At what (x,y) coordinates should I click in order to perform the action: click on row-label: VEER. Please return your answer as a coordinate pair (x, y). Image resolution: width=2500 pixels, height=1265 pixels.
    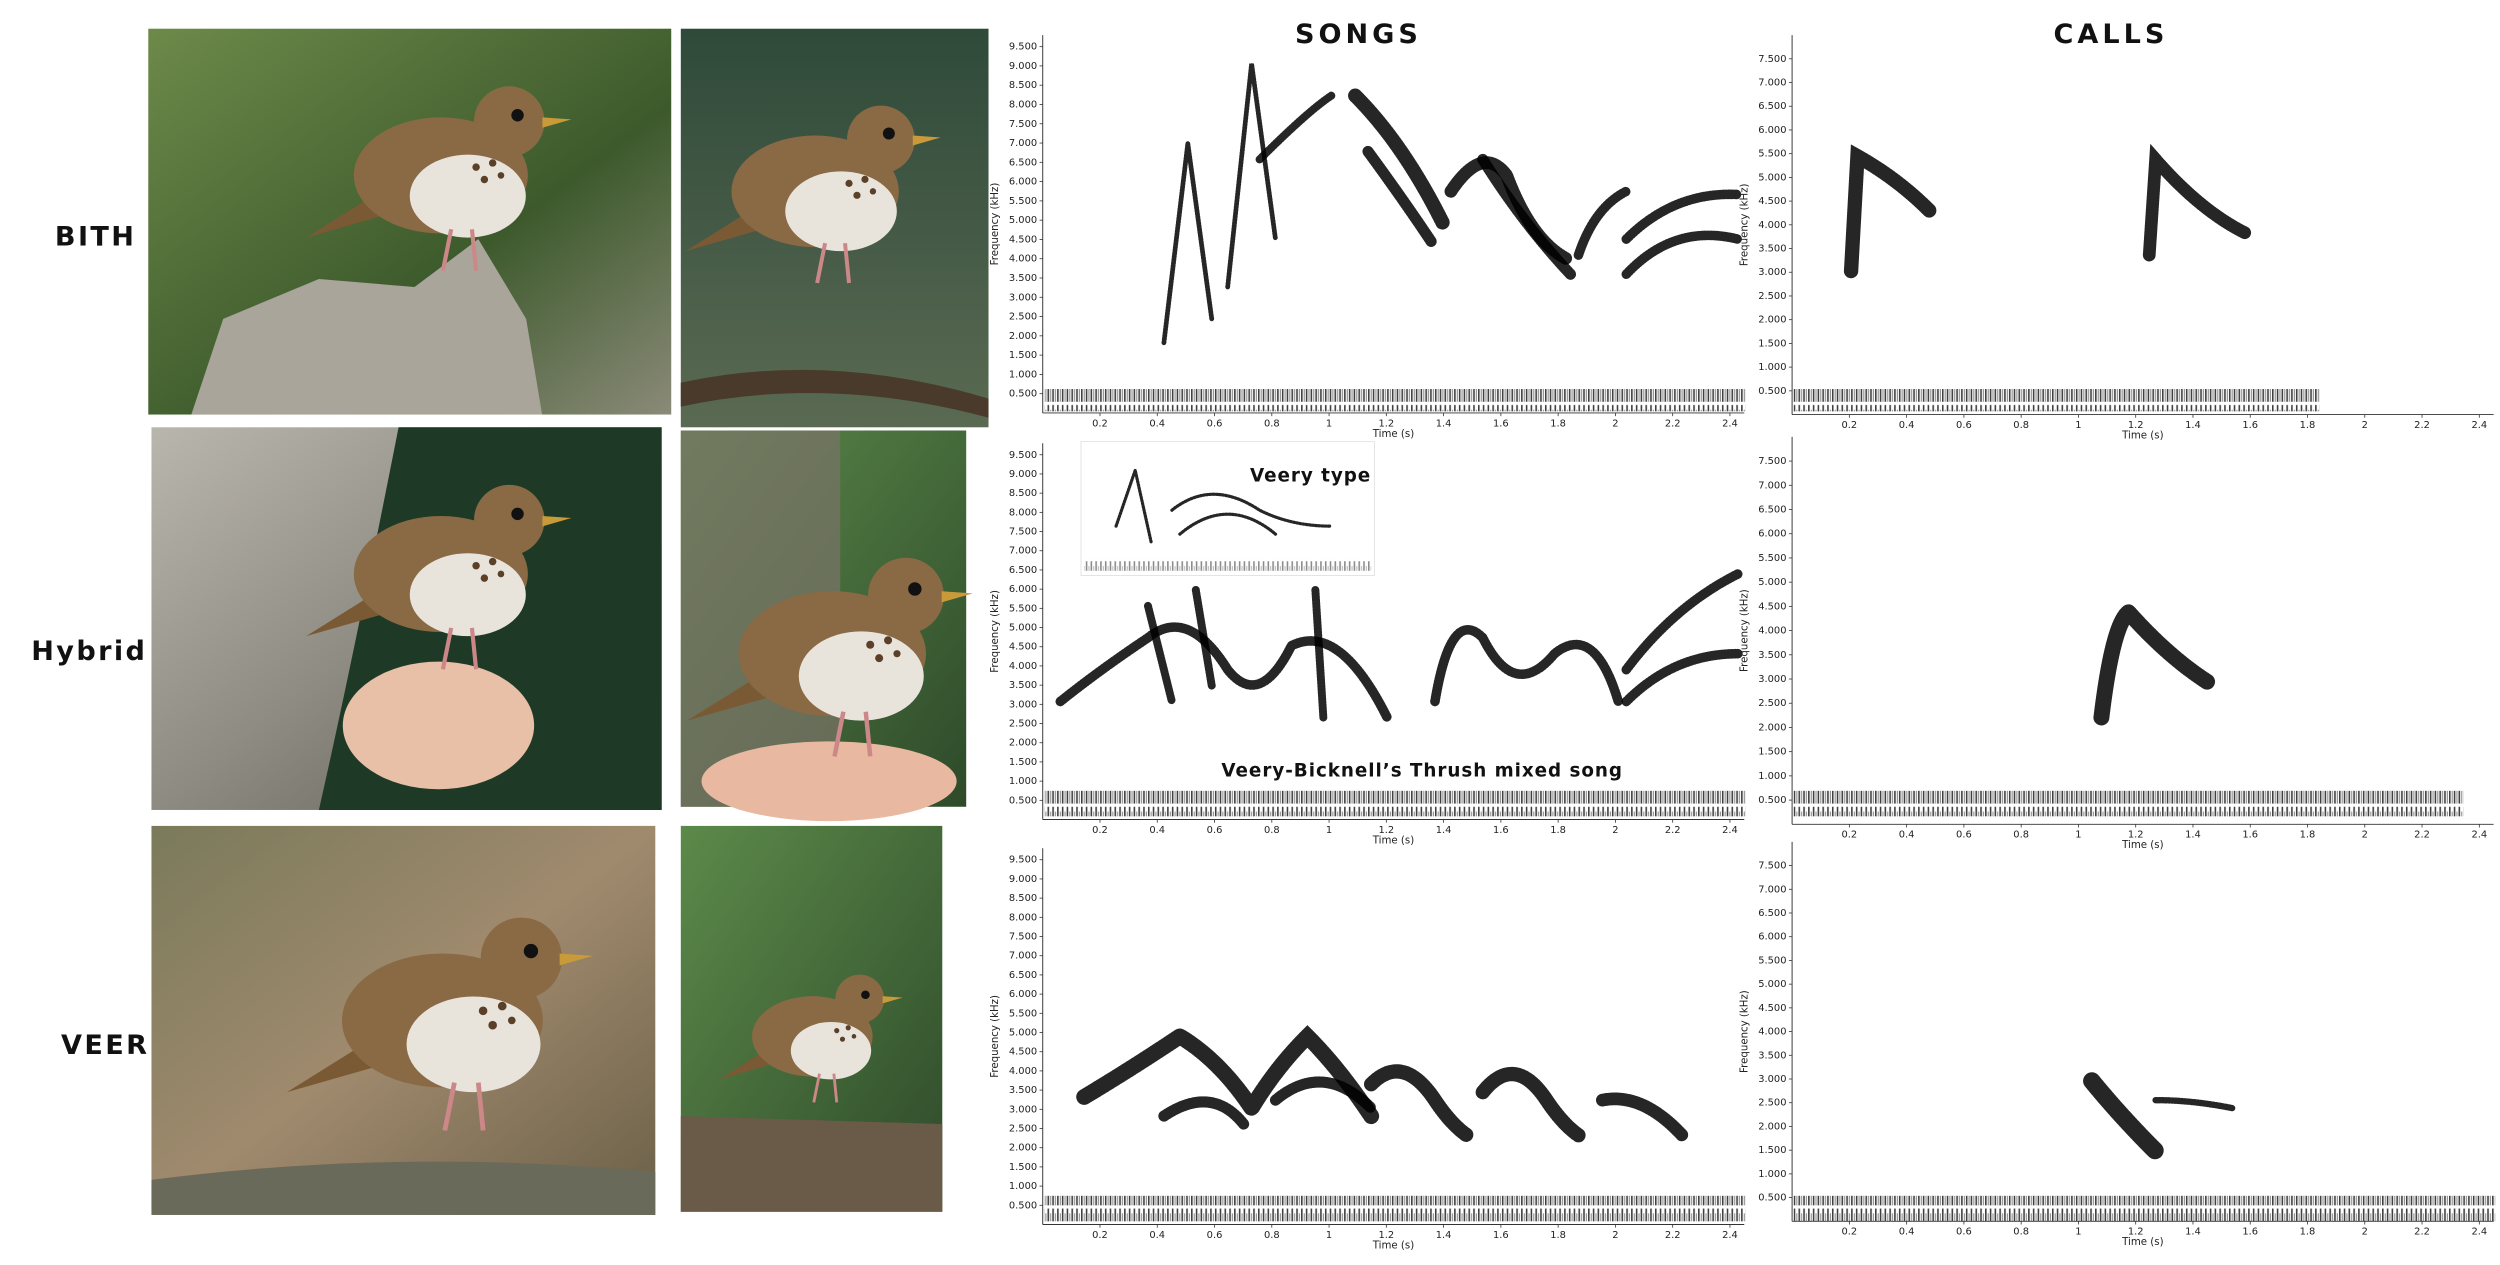
    Looking at the image, I should click on (105, 1045).